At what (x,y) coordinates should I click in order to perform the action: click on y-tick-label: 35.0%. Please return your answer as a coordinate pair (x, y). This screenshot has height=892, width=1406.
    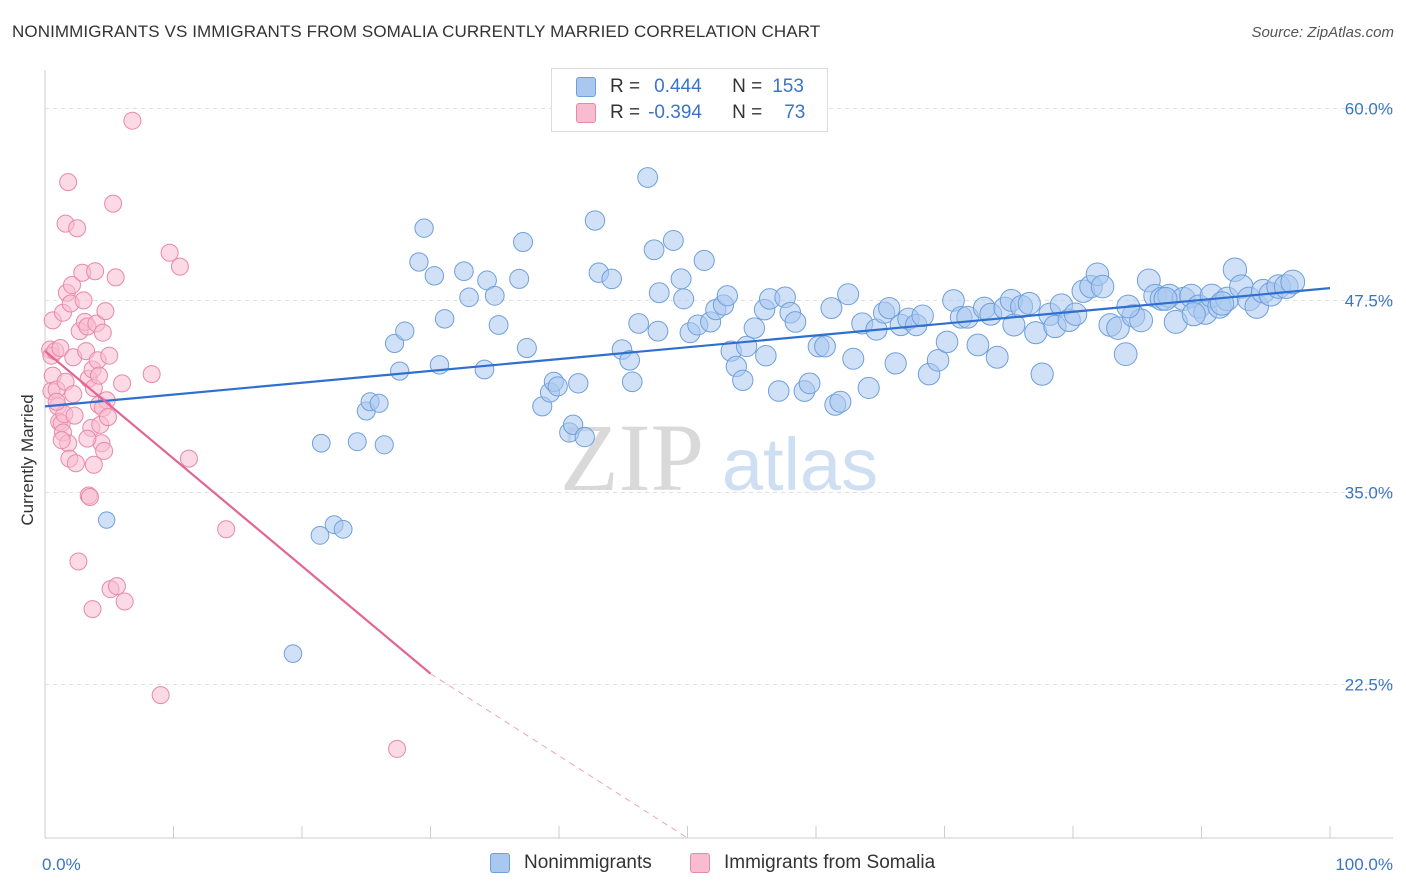
    Looking at the image, I should click on (1369, 492).